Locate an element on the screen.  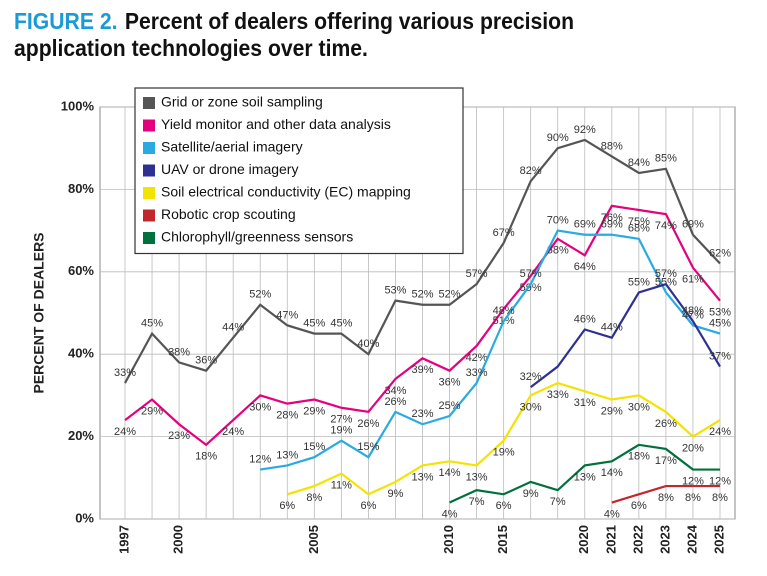
x-tick-label: 2023 is located at coordinates (664, 539).